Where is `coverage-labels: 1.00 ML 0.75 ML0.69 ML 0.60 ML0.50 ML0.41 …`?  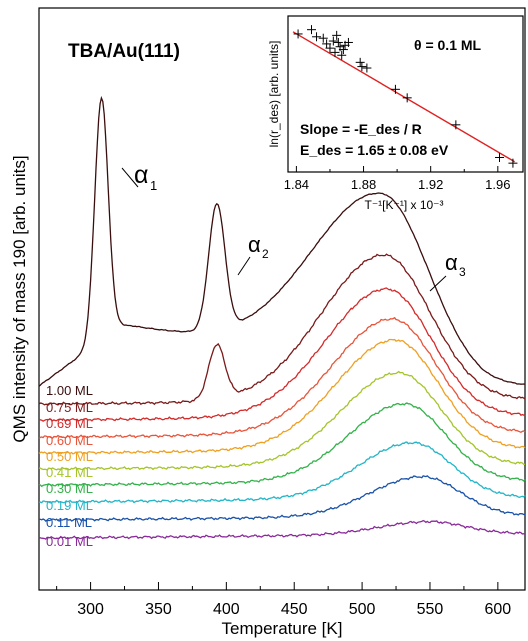 coverage-labels: 1.00 ML 0.75 ML0.69 ML 0.60 ML0.50 ML0.41 … is located at coordinates (69, 466).